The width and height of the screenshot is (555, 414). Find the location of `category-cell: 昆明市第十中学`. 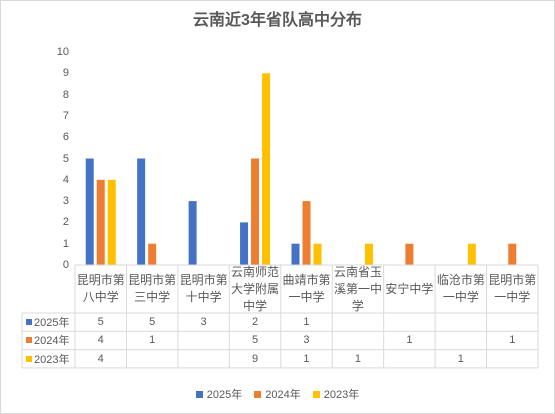

category-cell: 昆明市第十中学 is located at coordinates (203, 289).